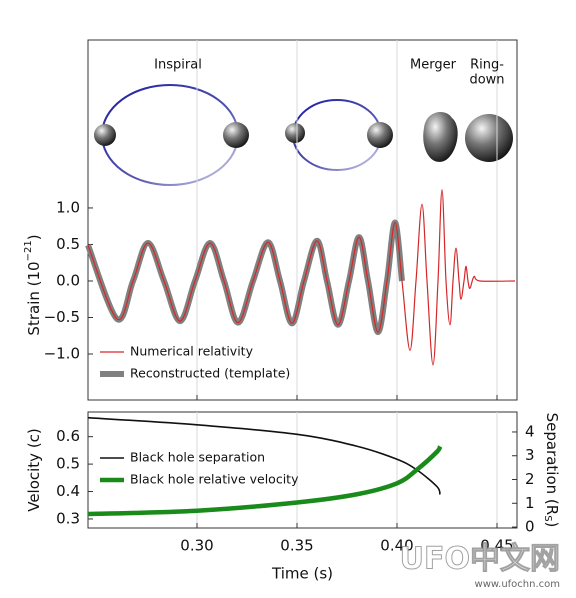 This screenshot has height=598, width=576. I want to click on illustrations, so click(303, 135).